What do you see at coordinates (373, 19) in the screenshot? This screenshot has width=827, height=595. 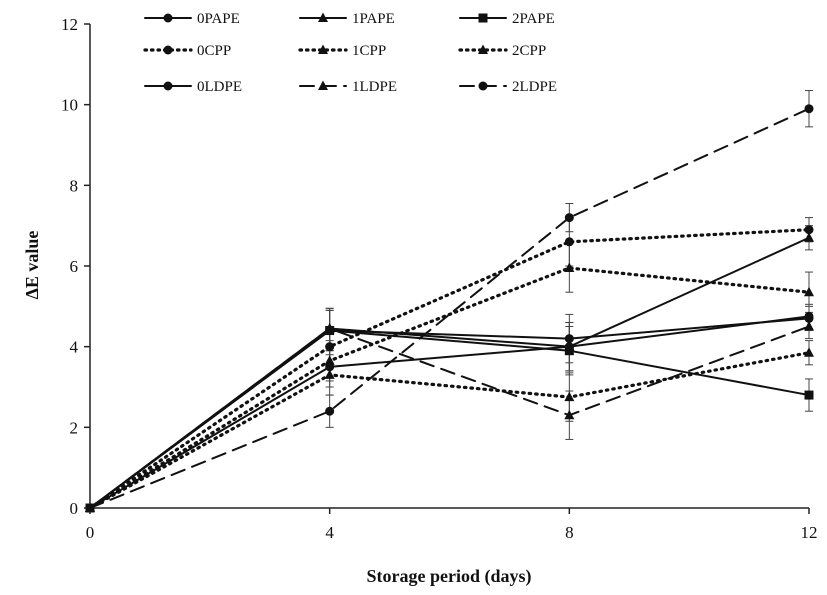 I see `legend-label: 1PAPE` at bounding box center [373, 19].